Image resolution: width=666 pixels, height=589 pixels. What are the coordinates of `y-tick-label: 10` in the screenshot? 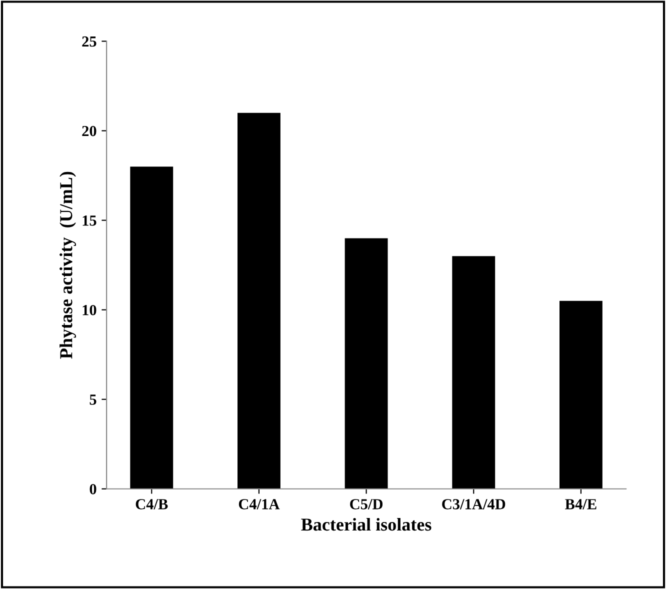 It's located at (89, 310).